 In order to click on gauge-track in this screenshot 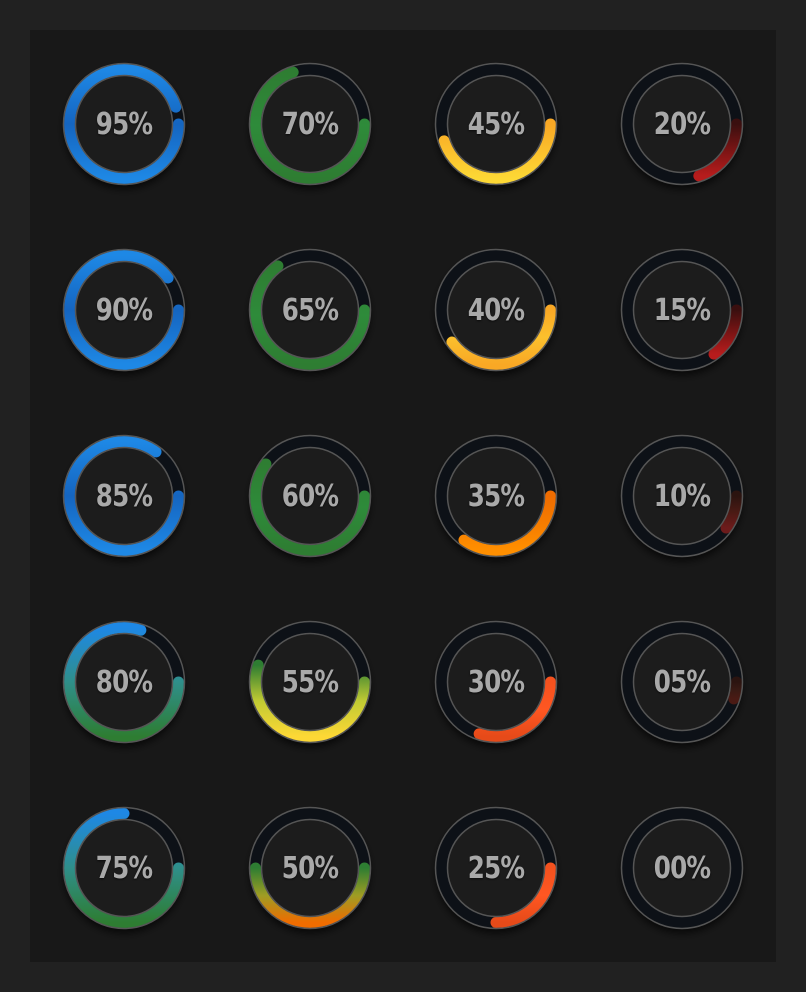, I will do `click(682, 868)`.